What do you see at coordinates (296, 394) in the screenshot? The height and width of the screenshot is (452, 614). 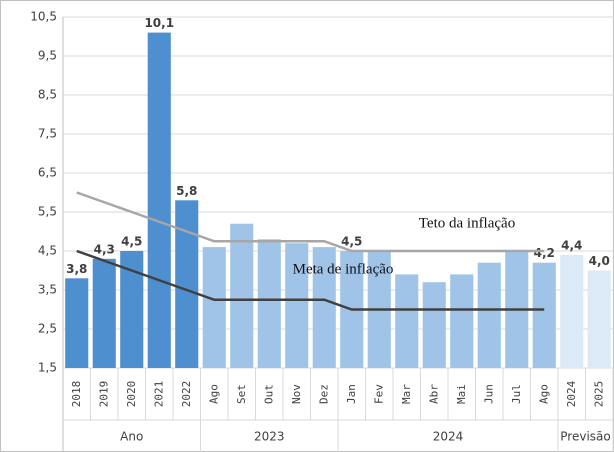 I see `x-tick-label: Nov` at bounding box center [296, 394].